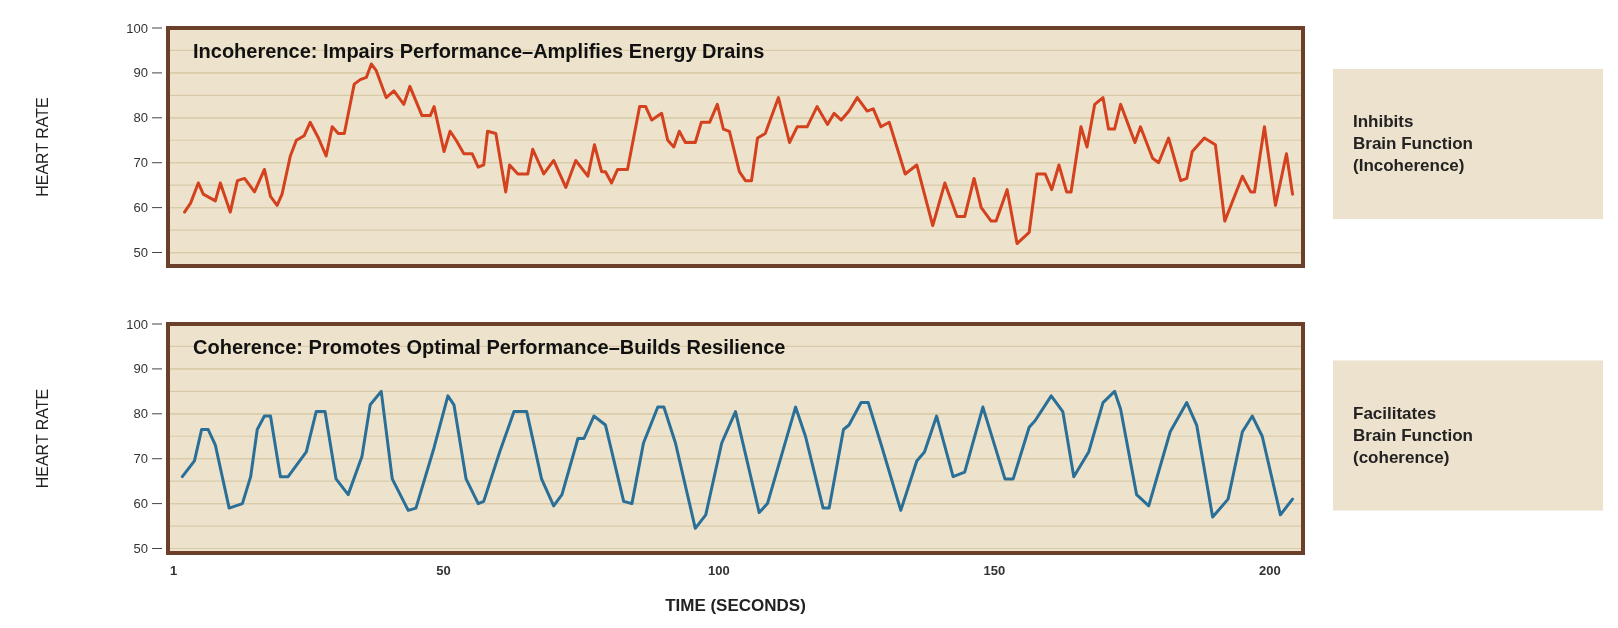 The image size is (1618, 628). I want to click on text: Coherence: Promotes Optimal Performance–Builds Resilience, so click(489, 347).